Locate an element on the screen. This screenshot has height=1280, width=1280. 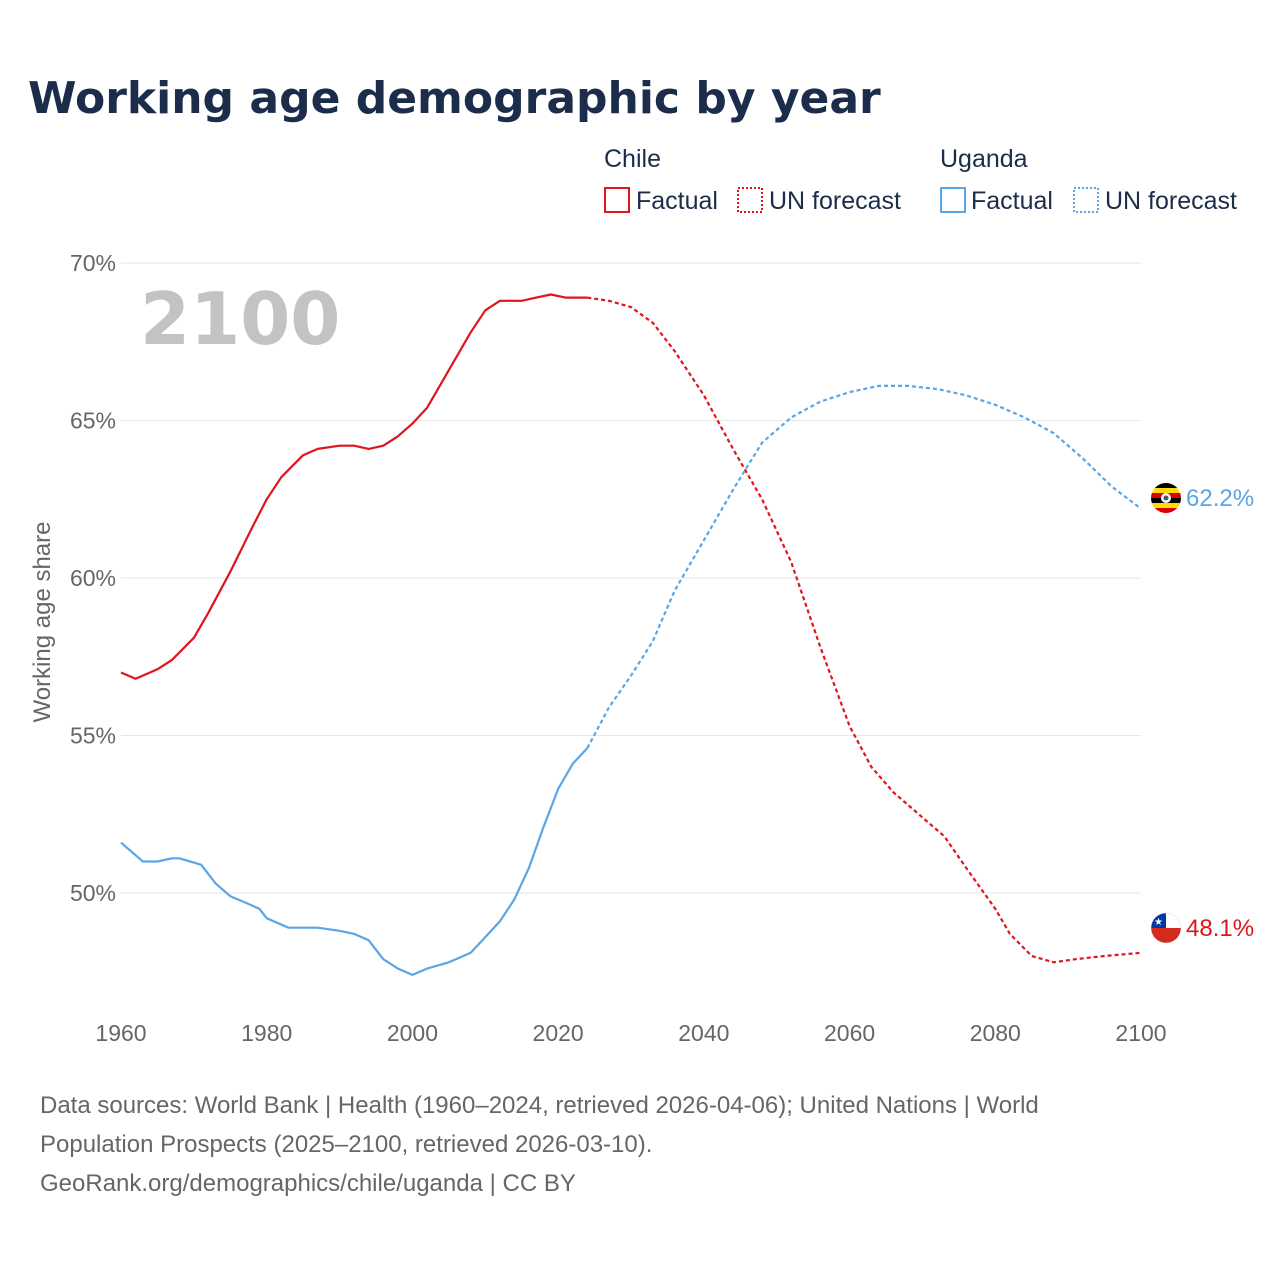
legend-label-chile-factual: Factual is located at coordinates (677, 201).